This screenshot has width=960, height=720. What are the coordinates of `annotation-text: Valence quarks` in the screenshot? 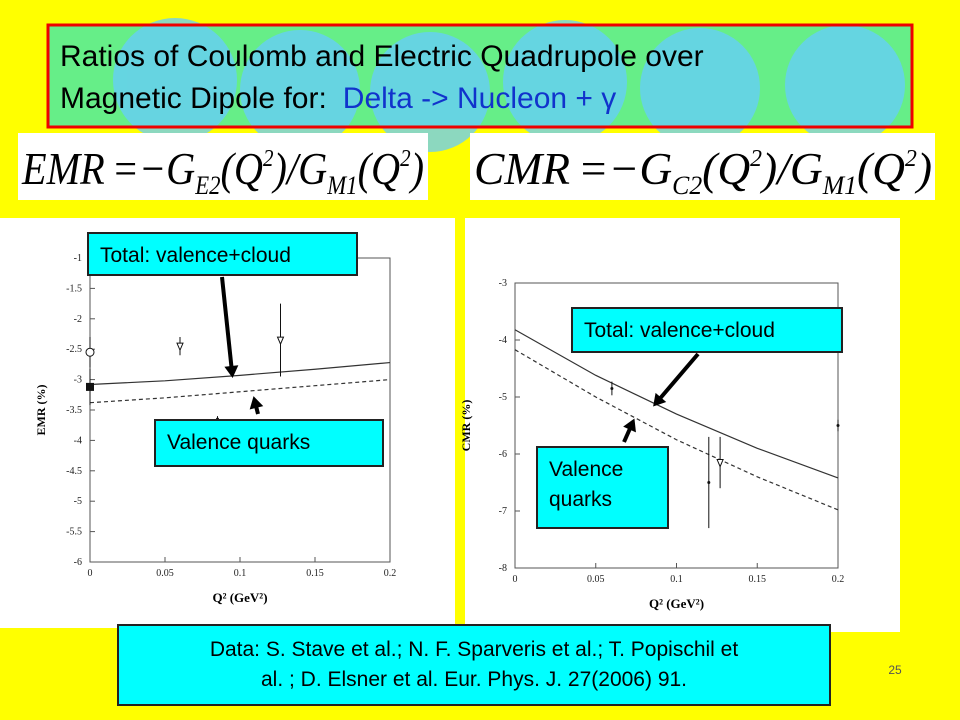 It's located at (238, 442).